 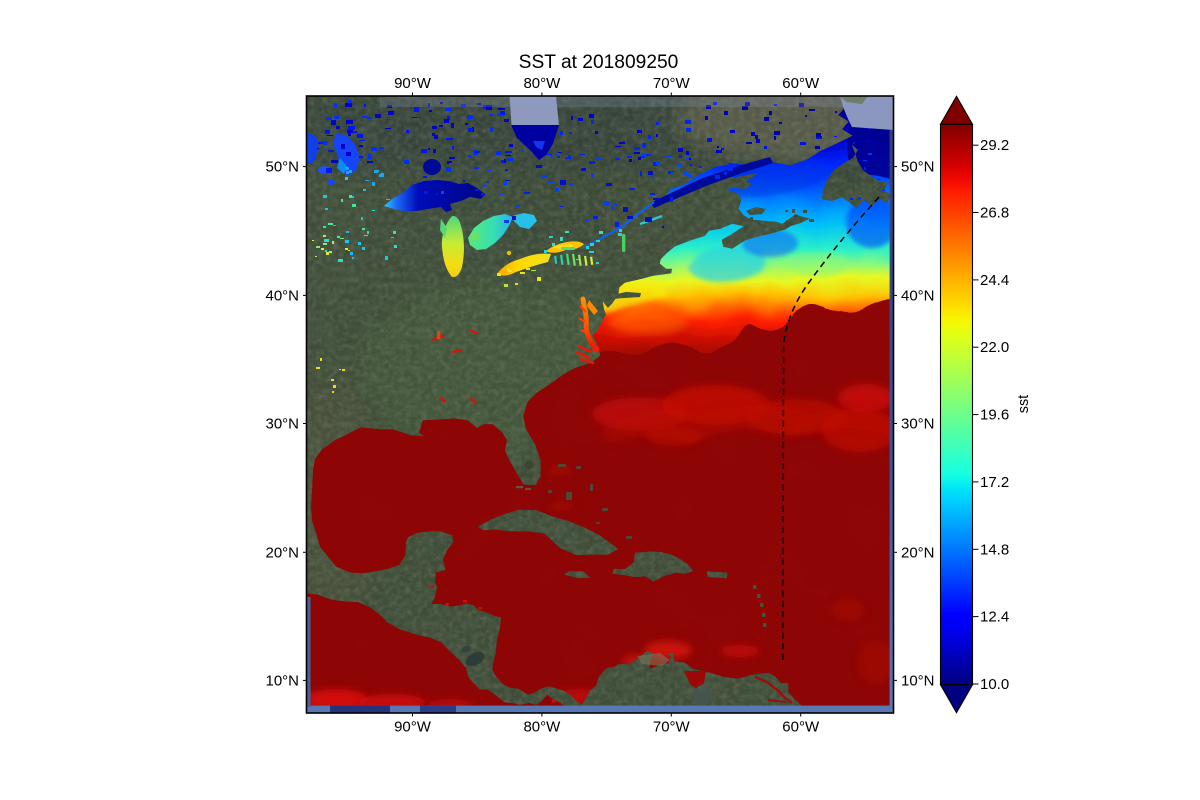 I want to click on svg-text: 19.6, so click(x=994, y=415).